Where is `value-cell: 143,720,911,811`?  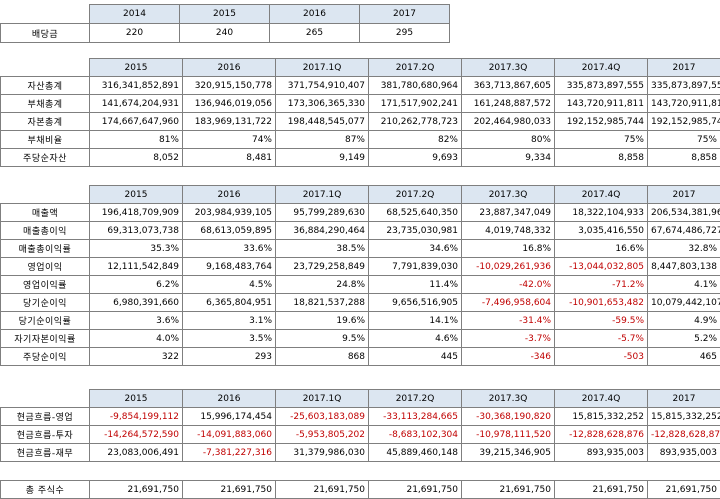
value-cell: 143,720,911,811 is located at coordinates (601, 103).